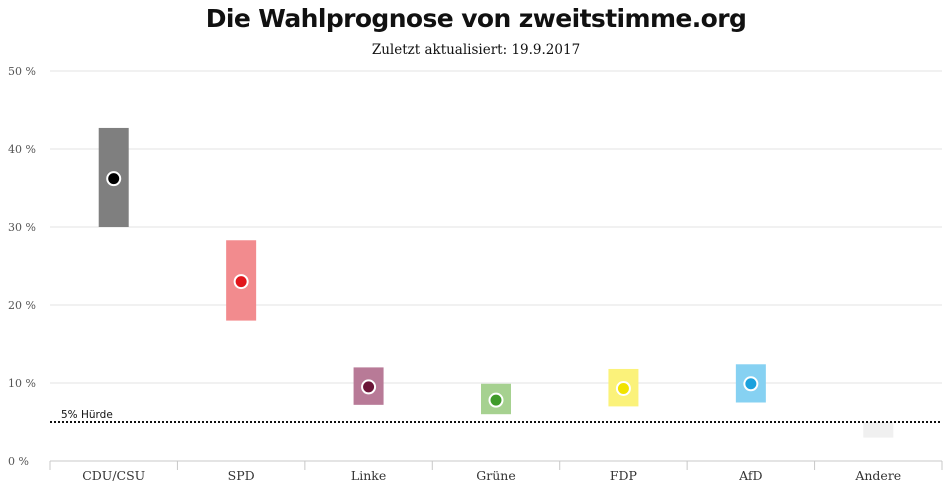 The height and width of the screenshot is (498, 952). What do you see at coordinates (878, 430) in the screenshot?
I see `range-bar` at bounding box center [878, 430].